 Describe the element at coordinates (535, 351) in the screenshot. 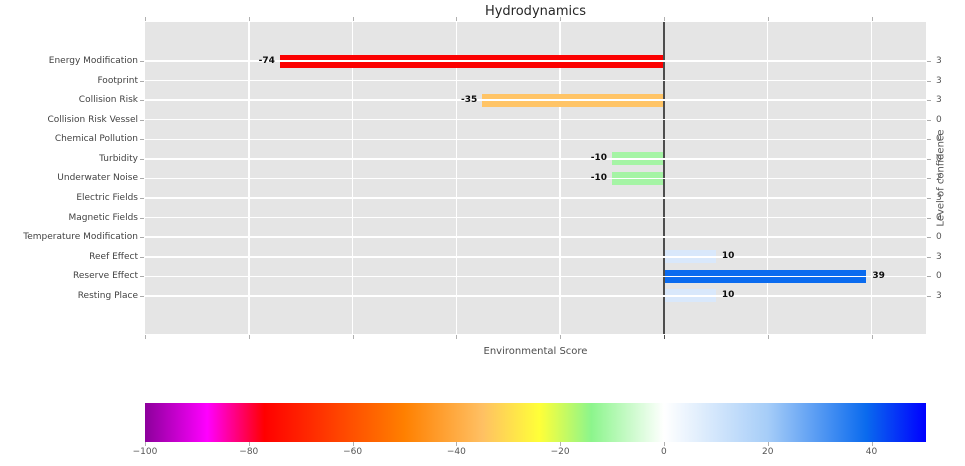

I see `x-axis-title: Environmental Score` at that location.